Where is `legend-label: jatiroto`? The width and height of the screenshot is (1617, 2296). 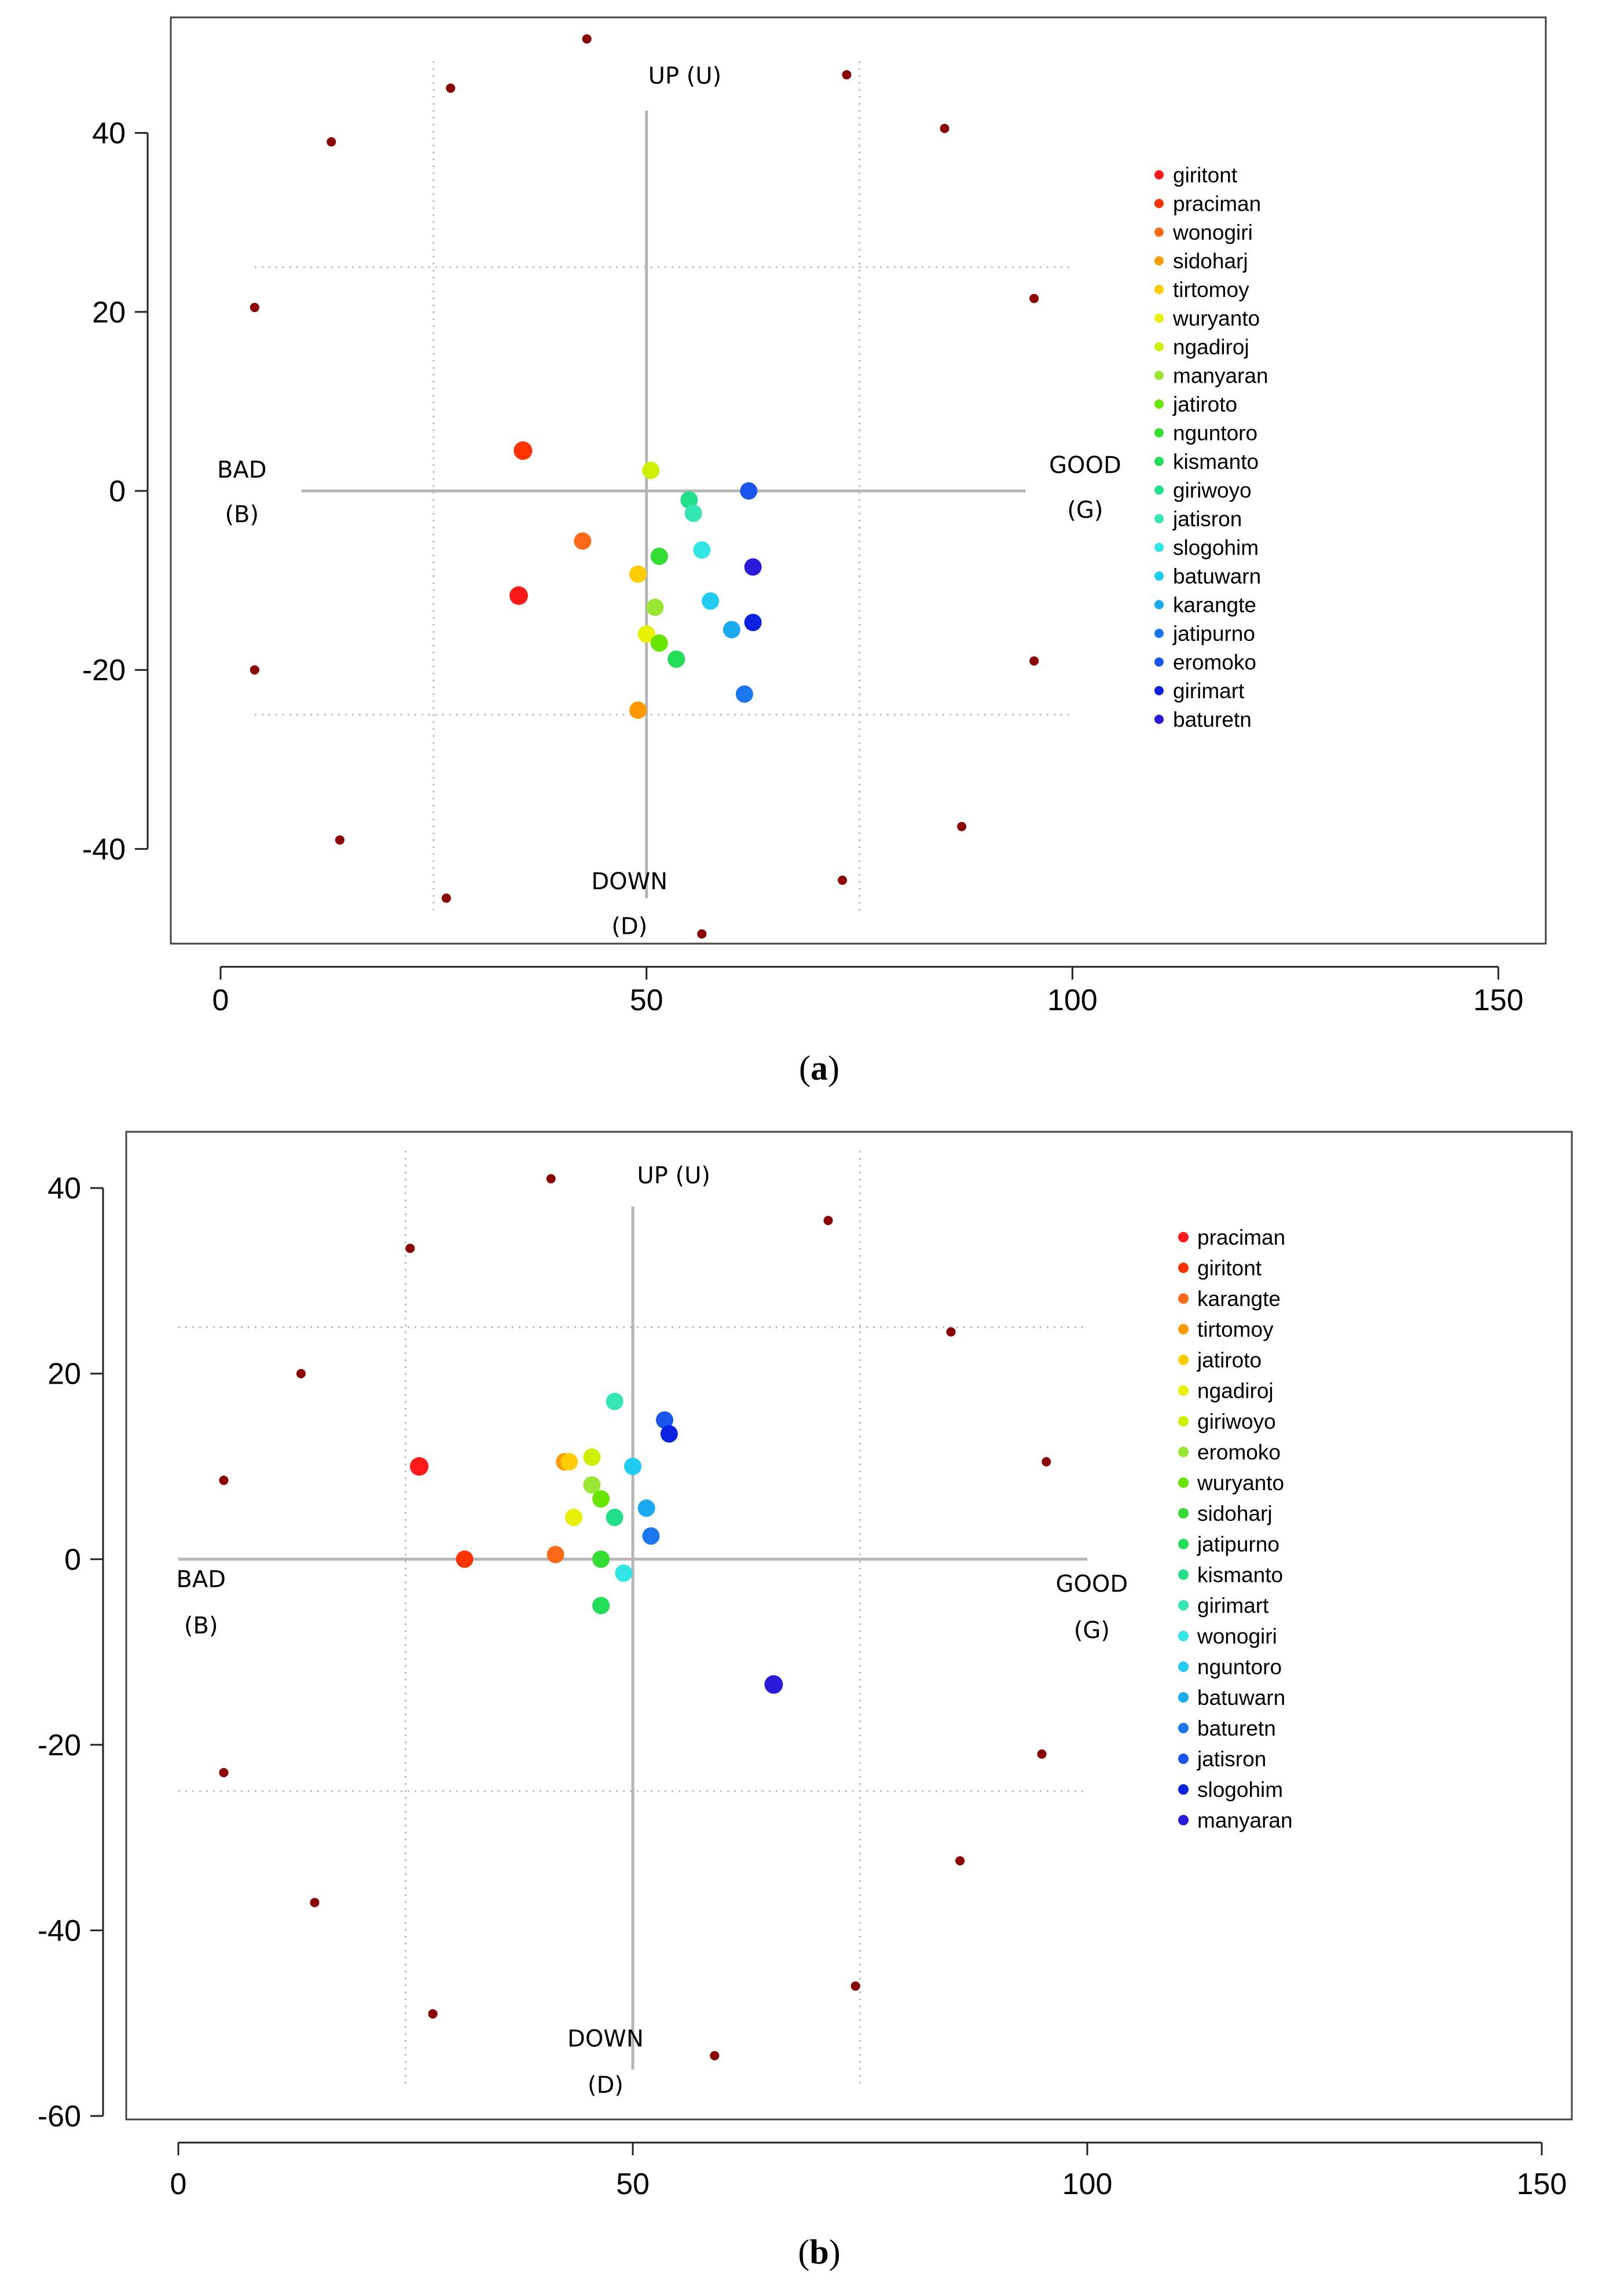
legend-label: jatiroto is located at coordinates (1204, 404).